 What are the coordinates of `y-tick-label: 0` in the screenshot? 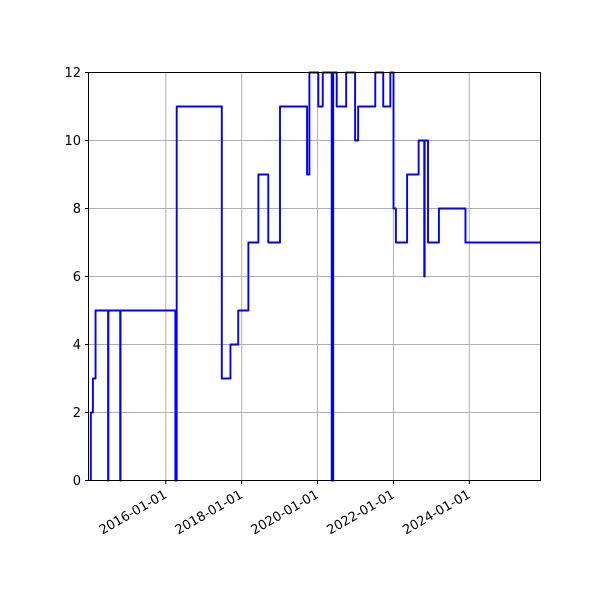 It's located at (77, 481).